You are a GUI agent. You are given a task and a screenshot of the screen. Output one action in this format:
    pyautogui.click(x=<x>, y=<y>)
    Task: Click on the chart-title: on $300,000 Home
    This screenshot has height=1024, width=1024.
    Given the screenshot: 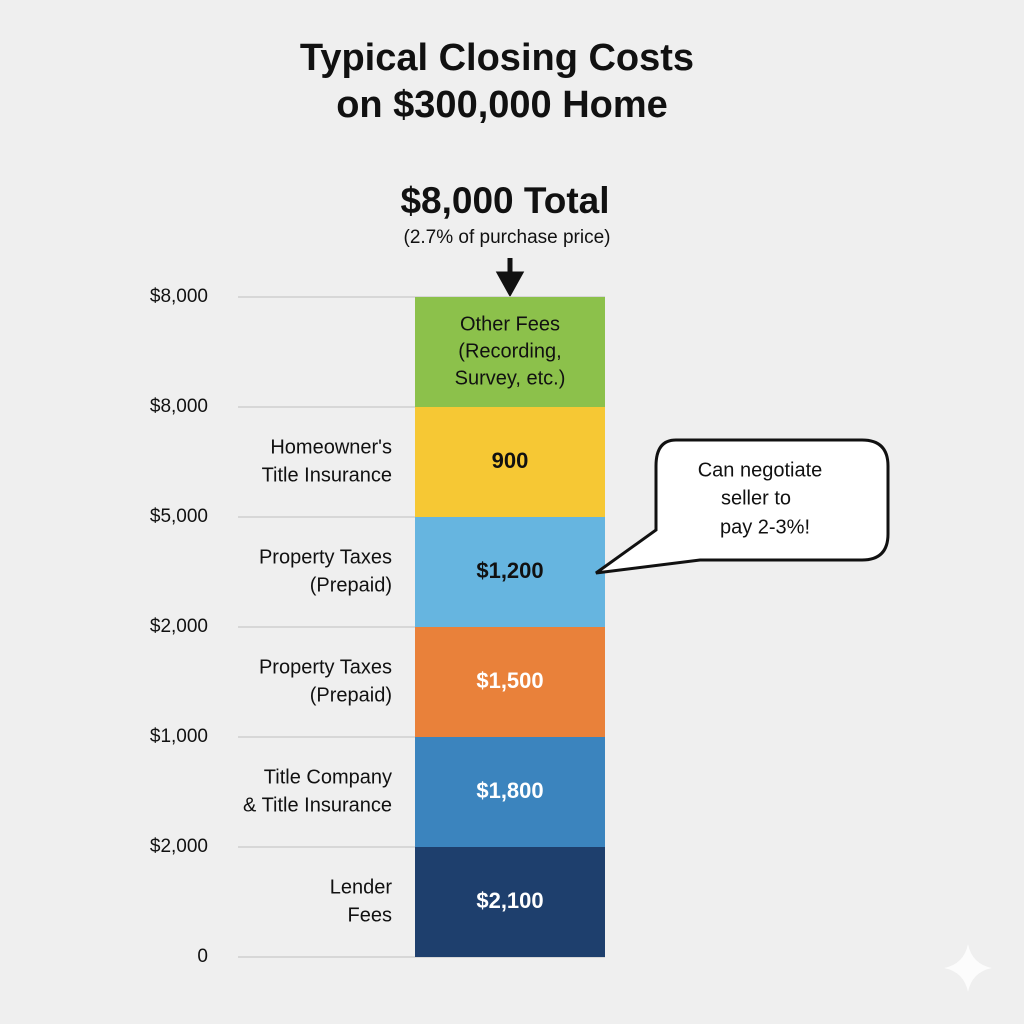 What is the action you would take?
    pyautogui.click(x=502, y=105)
    